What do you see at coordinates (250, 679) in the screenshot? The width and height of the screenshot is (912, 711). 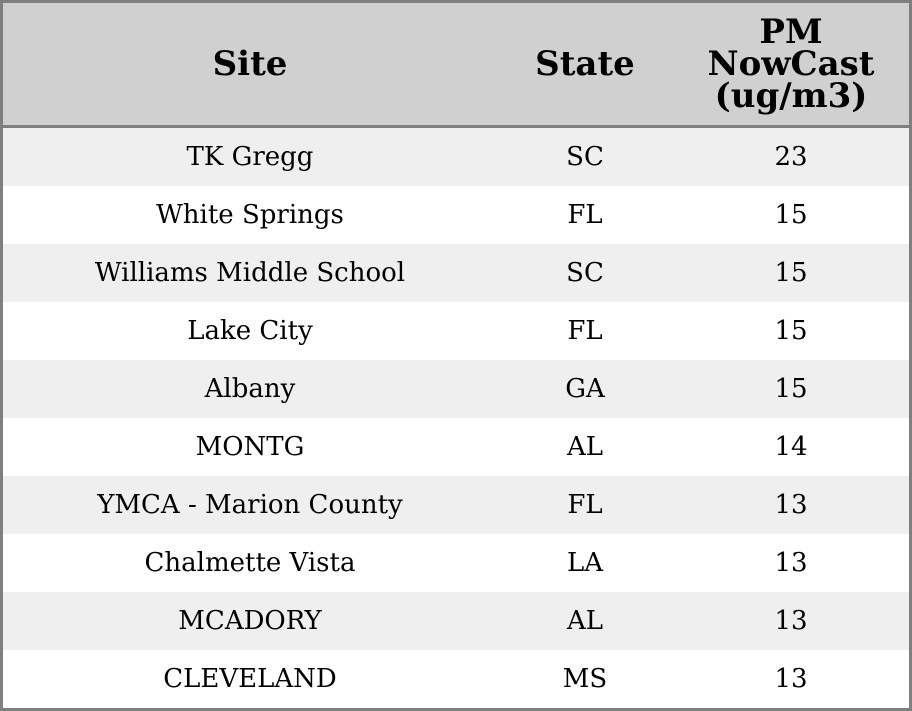 I see `table-cell-site: CLEVELAND` at bounding box center [250, 679].